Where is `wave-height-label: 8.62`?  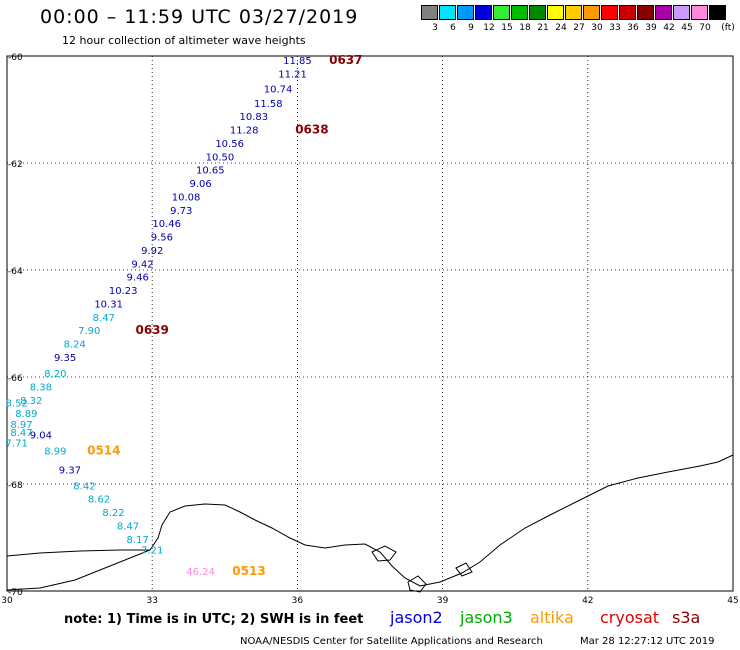
wave-height-label: 8.62 is located at coordinates (99, 500).